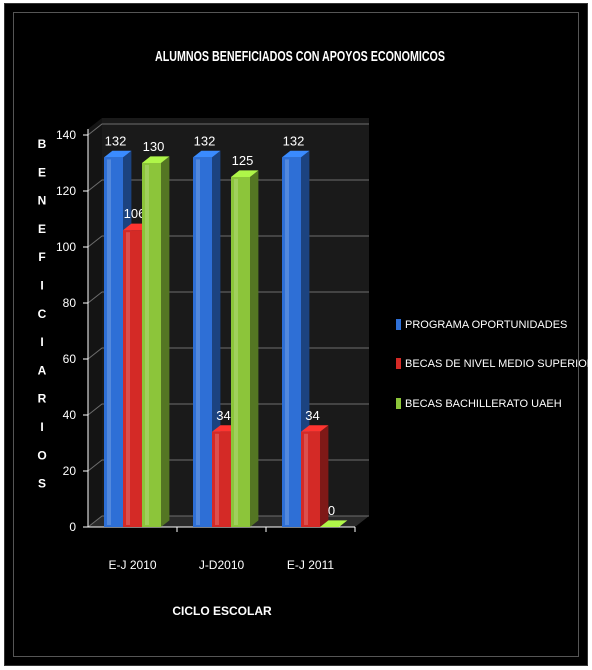 Image resolution: width=592 pixels, height=670 pixels. What do you see at coordinates (42, 201) in the screenshot?
I see `y-axis-label-letter: N` at bounding box center [42, 201].